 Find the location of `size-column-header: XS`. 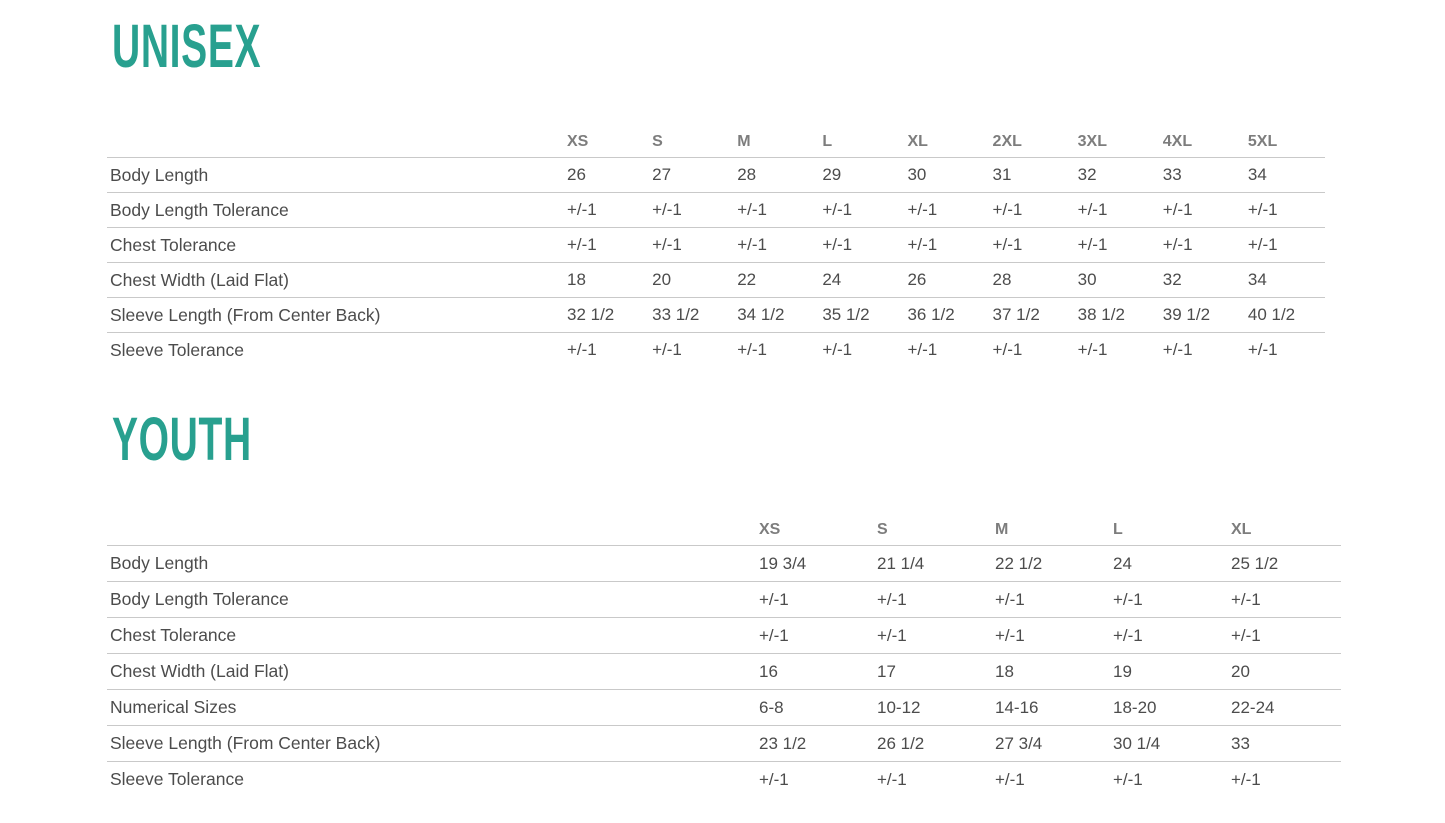

size-column-header: XS is located at coordinates (770, 529).